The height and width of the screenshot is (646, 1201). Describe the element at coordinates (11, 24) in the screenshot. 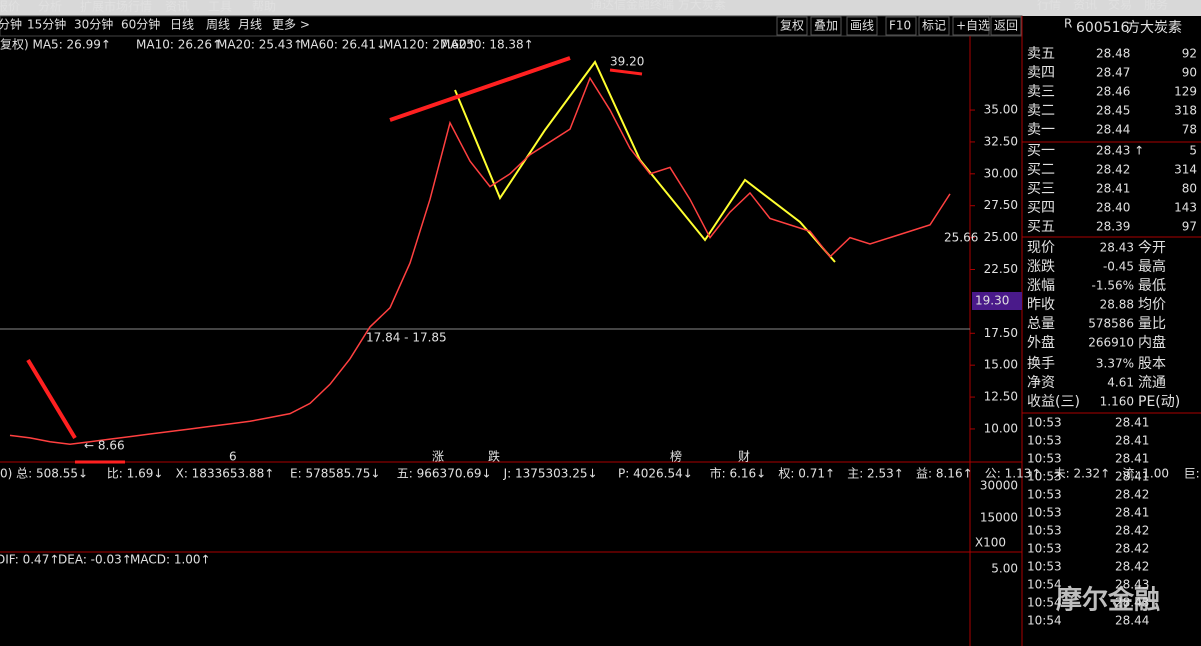

I see `period-tab: 分钟` at that location.